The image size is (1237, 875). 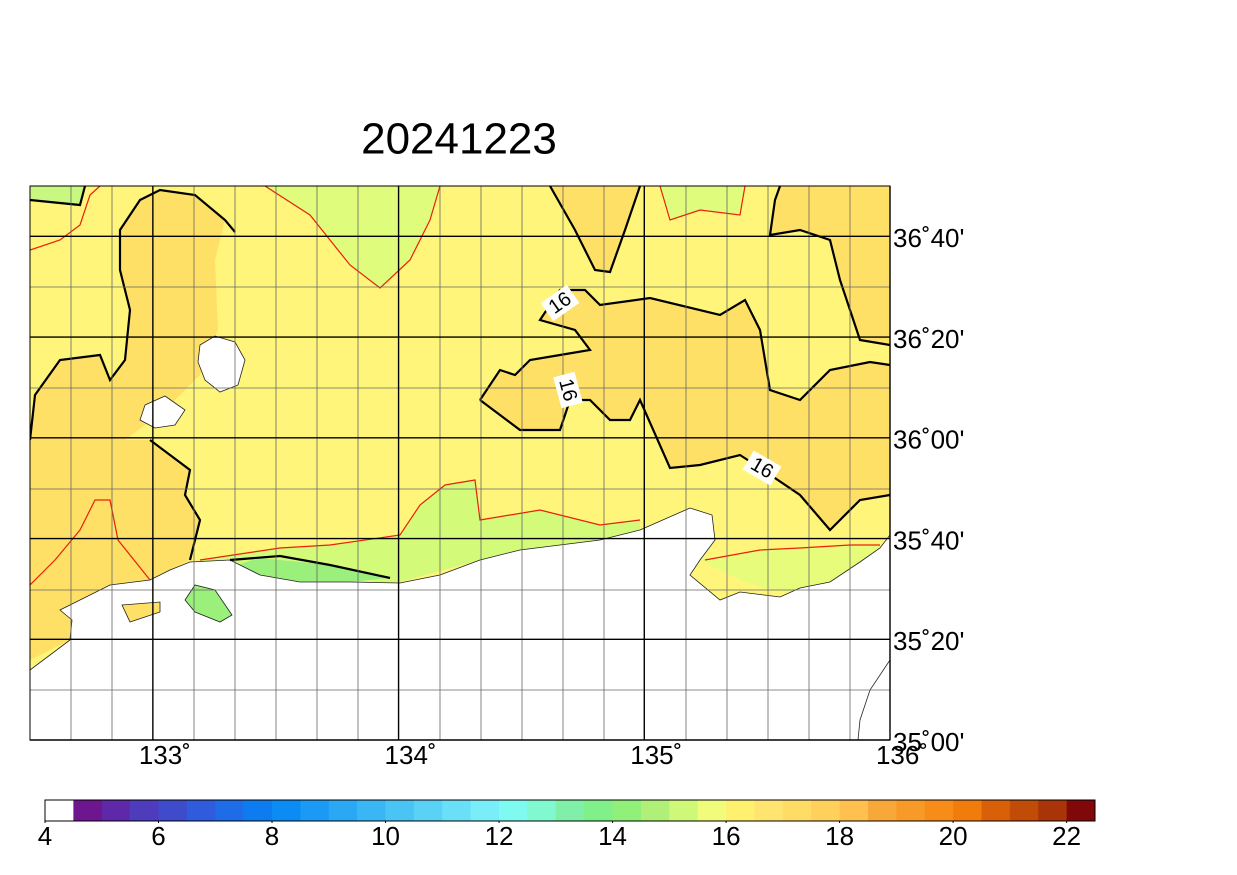 I want to click on lat-label: 36˚40', so click(x=928, y=238).